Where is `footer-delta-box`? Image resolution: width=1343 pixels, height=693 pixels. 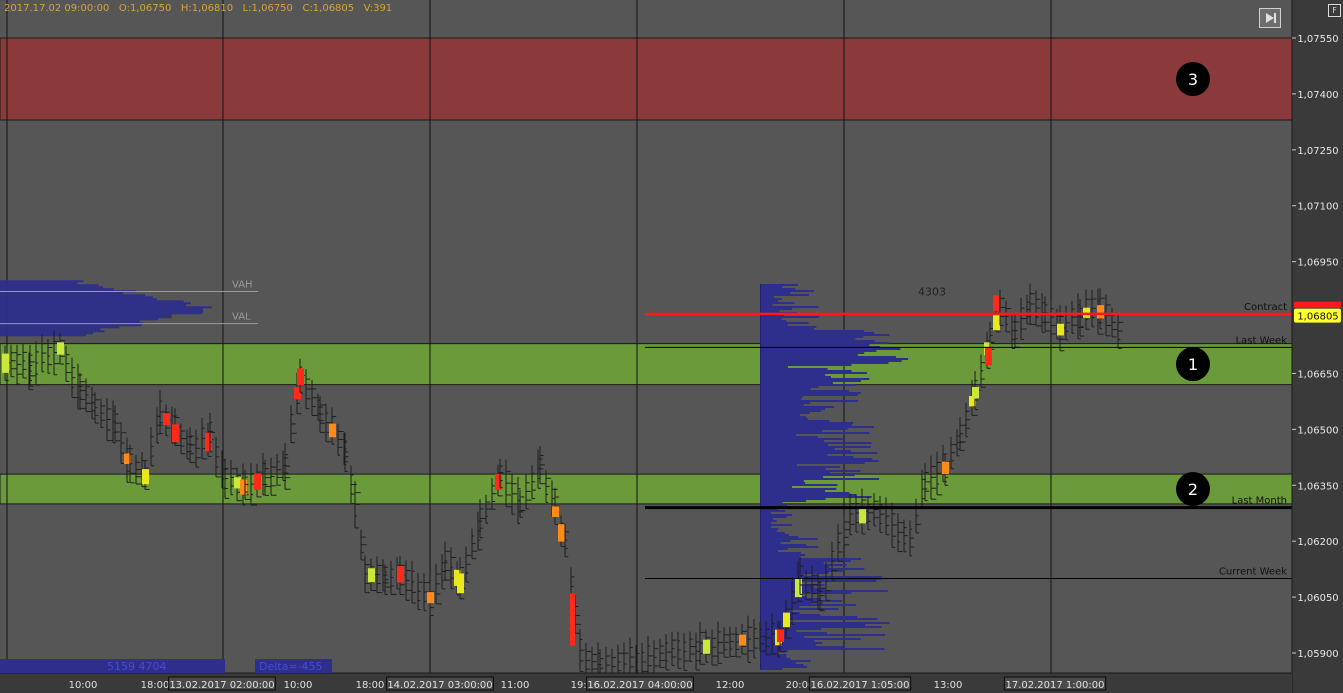
footer-delta-box is located at coordinates (293, 666).